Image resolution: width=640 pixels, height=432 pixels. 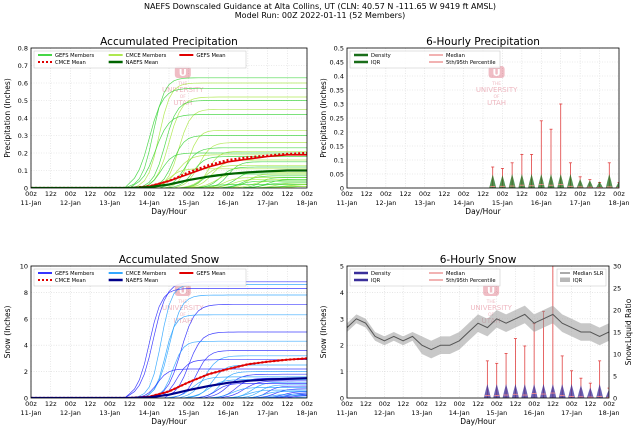 What do you see at coordinates (267, 413) in the screenshot?
I see `x-tick-day: 17-Jan` at bounding box center [267, 413].